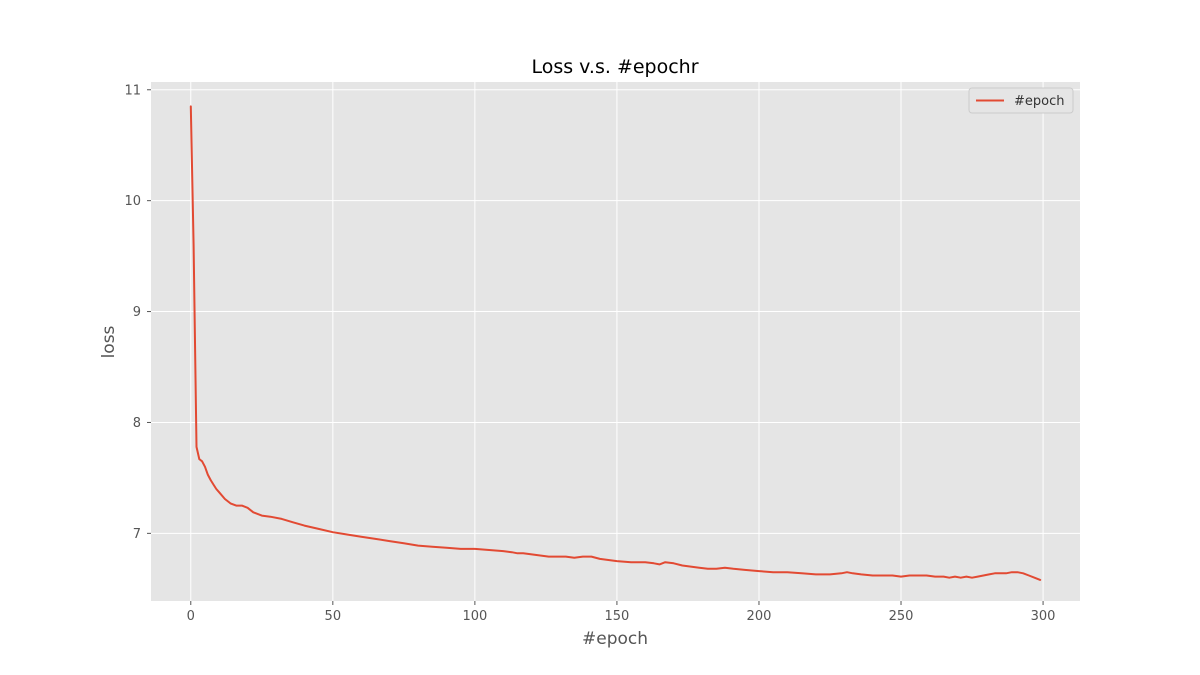 This screenshot has width=1200, height=675. I want to click on legend-box, so click(1021, 100).